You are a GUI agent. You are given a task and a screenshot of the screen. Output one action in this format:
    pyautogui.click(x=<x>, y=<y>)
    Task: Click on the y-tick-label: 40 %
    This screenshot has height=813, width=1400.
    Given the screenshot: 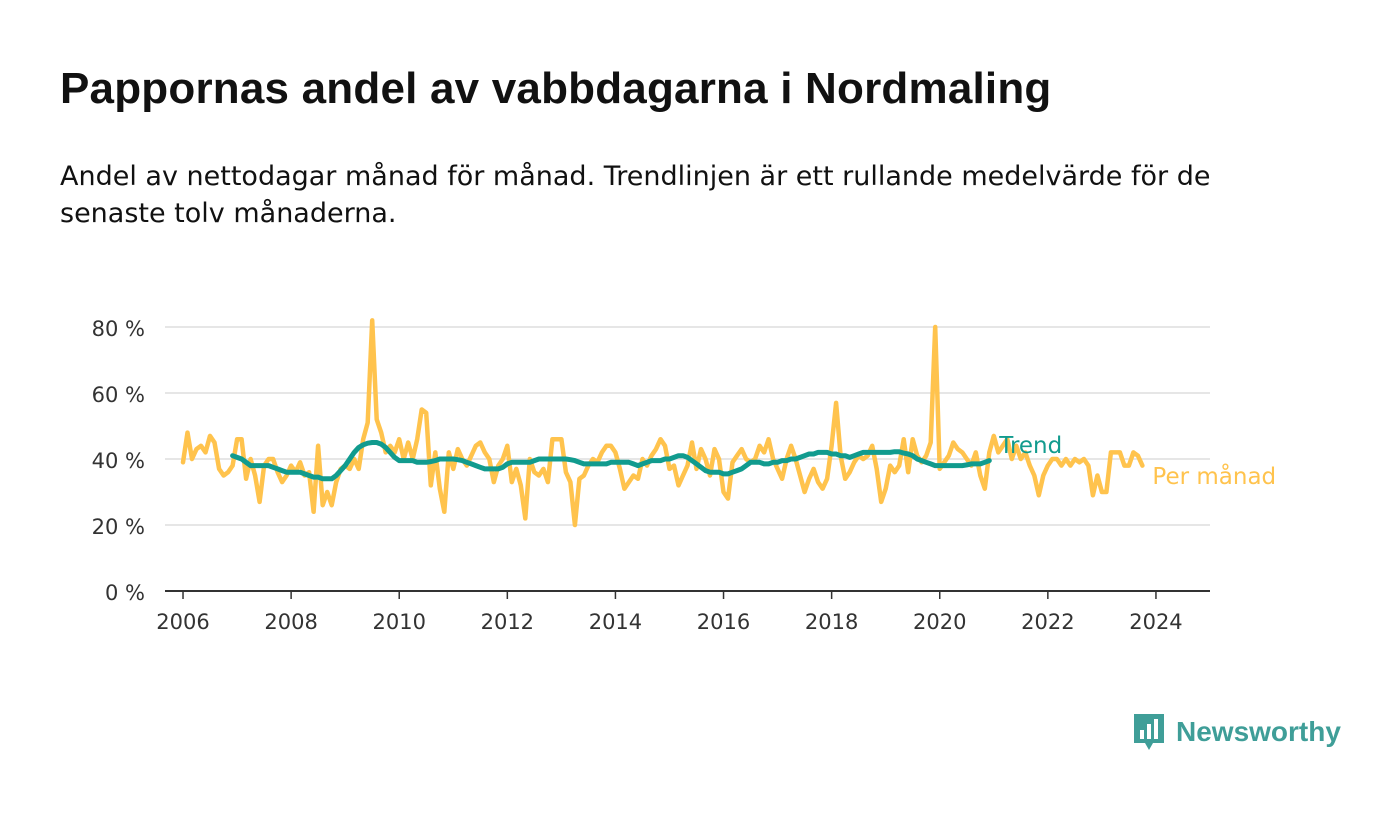 What is the action you would take?
    pyautogui.click(x=118, y=461)
    